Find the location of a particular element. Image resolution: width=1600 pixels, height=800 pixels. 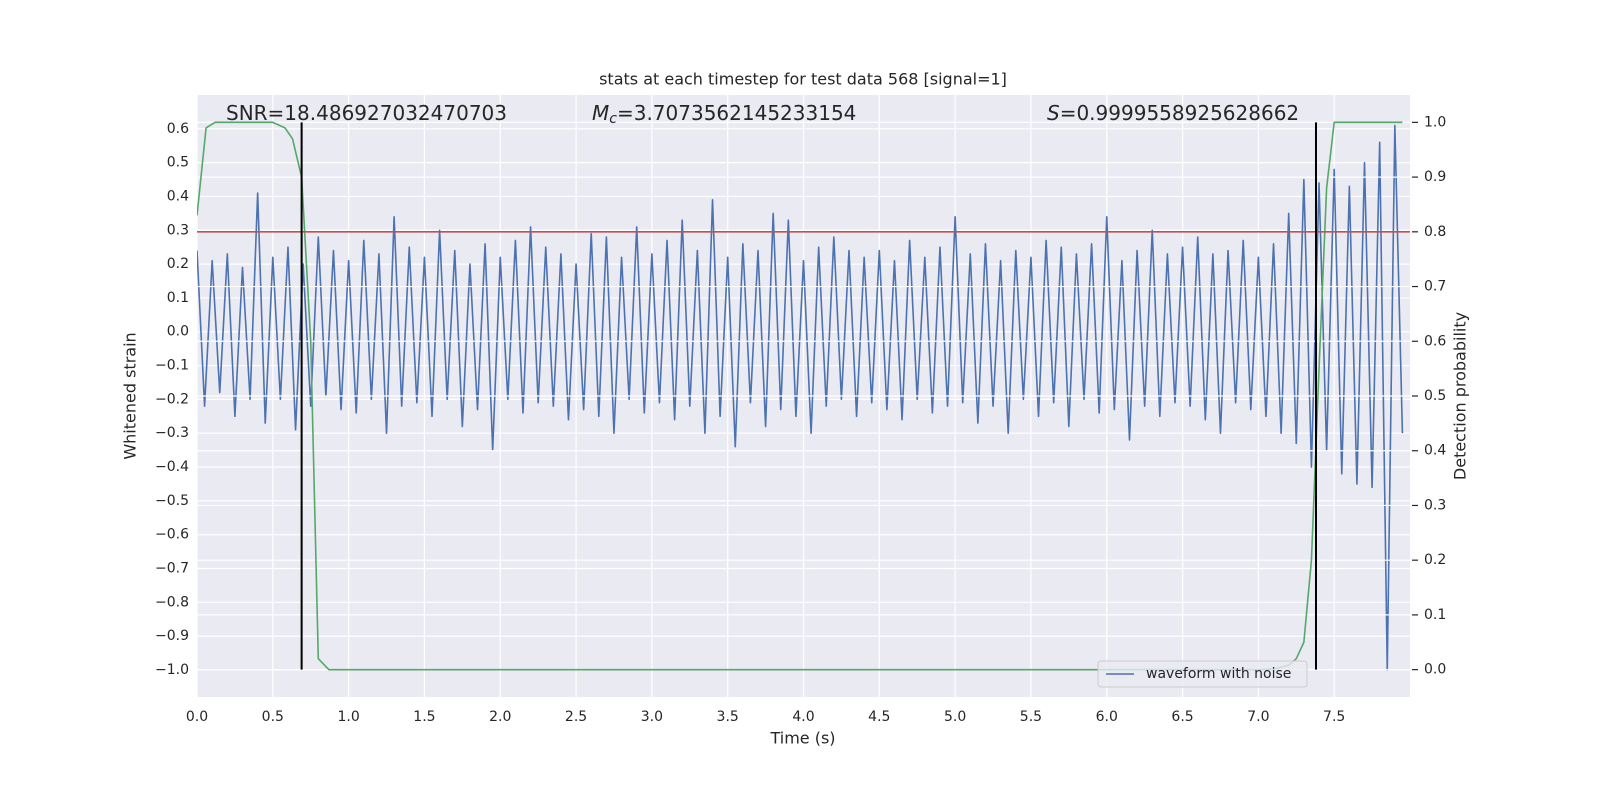

annotation-symbol: S is located at coordinates (1053, 113).